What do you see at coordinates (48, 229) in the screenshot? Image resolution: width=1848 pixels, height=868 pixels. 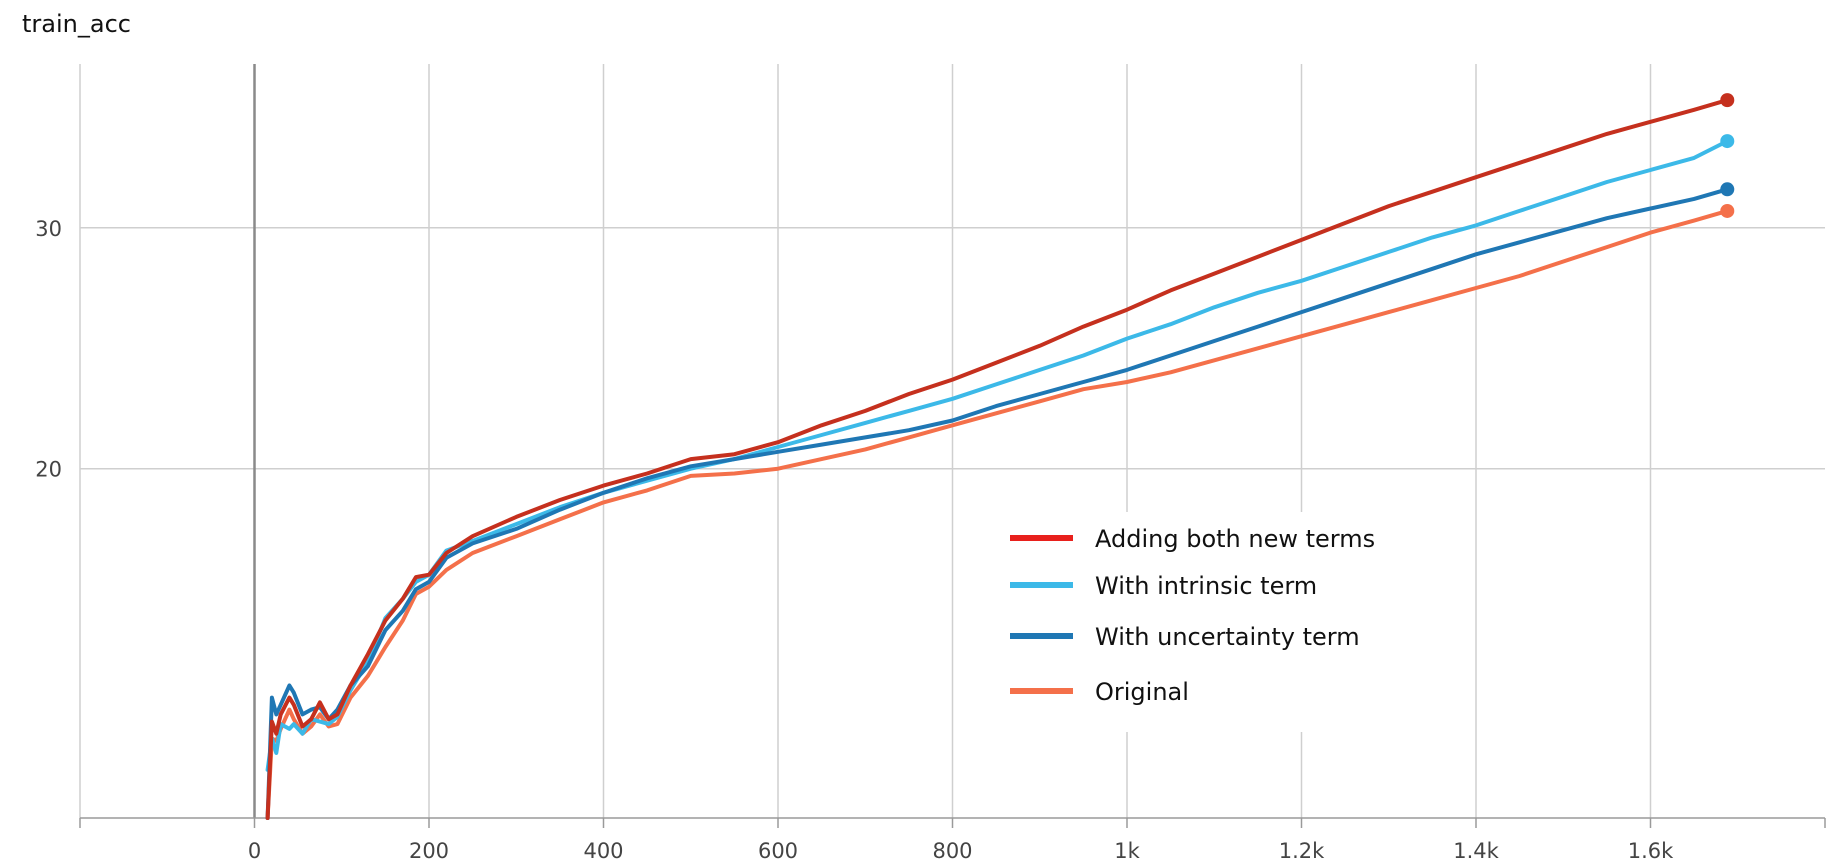 I see `y-tick-label: 30` at bounding box center [48, 229].